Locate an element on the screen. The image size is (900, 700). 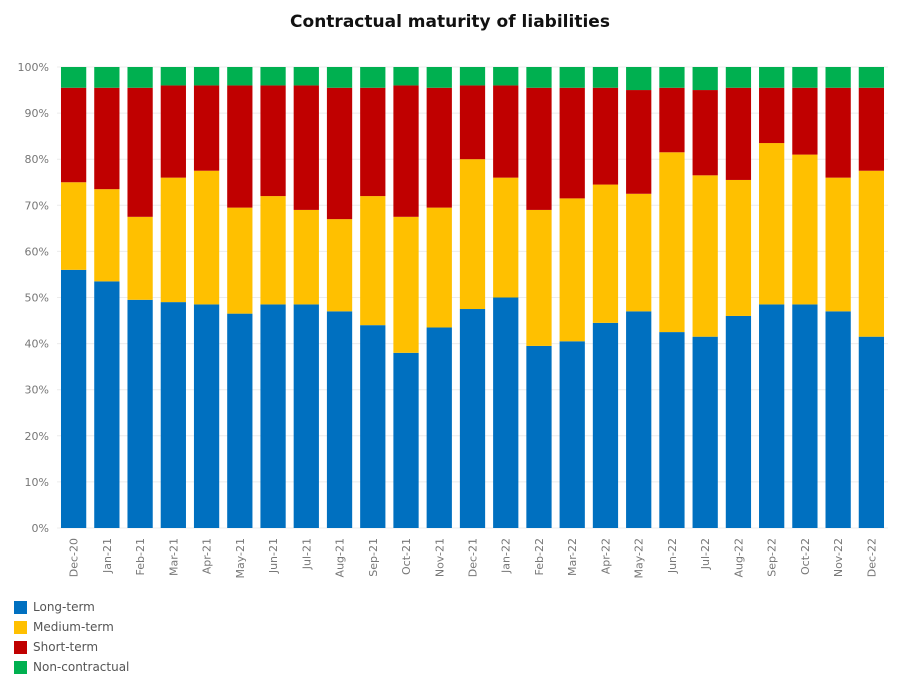
legend-label: Medium-term is located at coordinates (73, 627).